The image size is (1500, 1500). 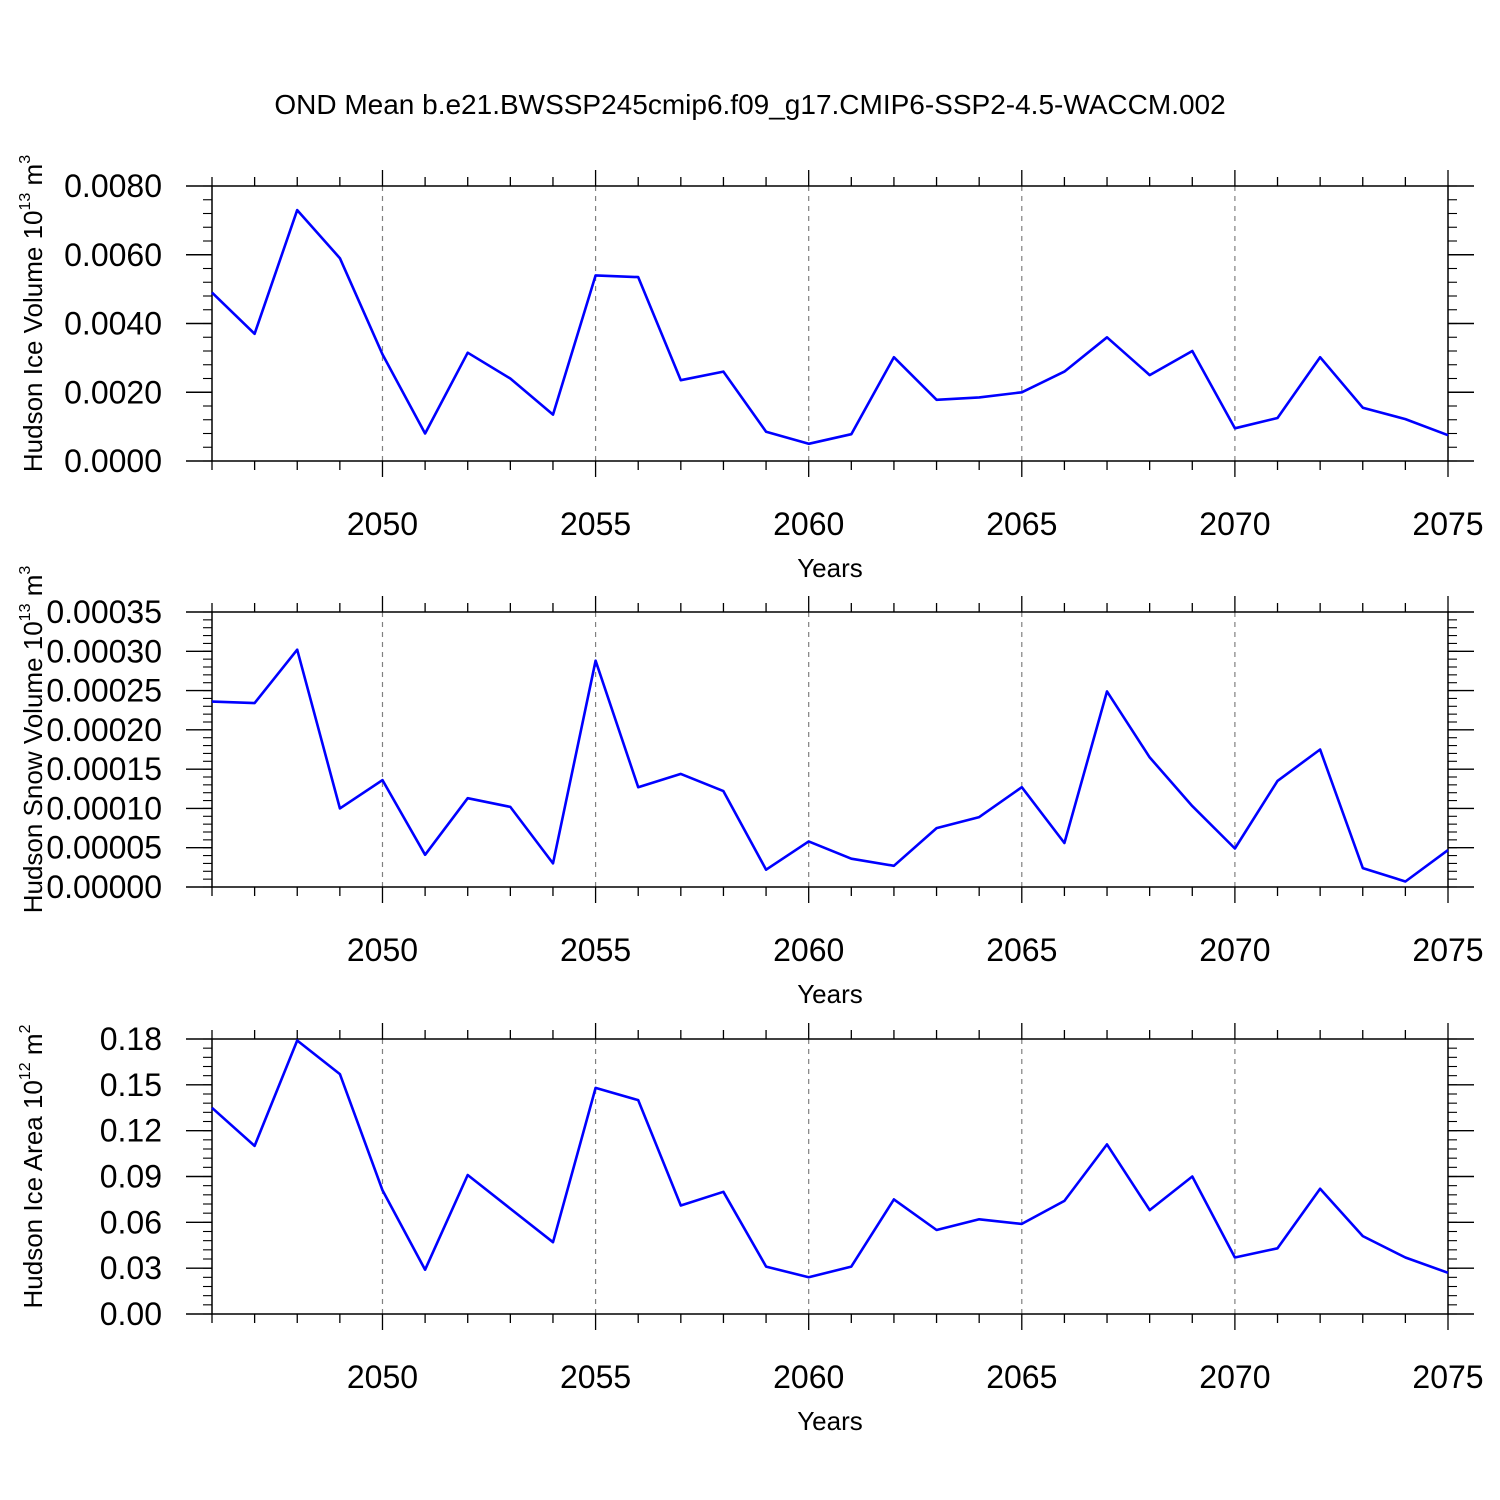 What do you see at coordinates (113, 461) in the screenshot?
I see `y-tick-label: 0.0000` at bounding box center [113, 461].